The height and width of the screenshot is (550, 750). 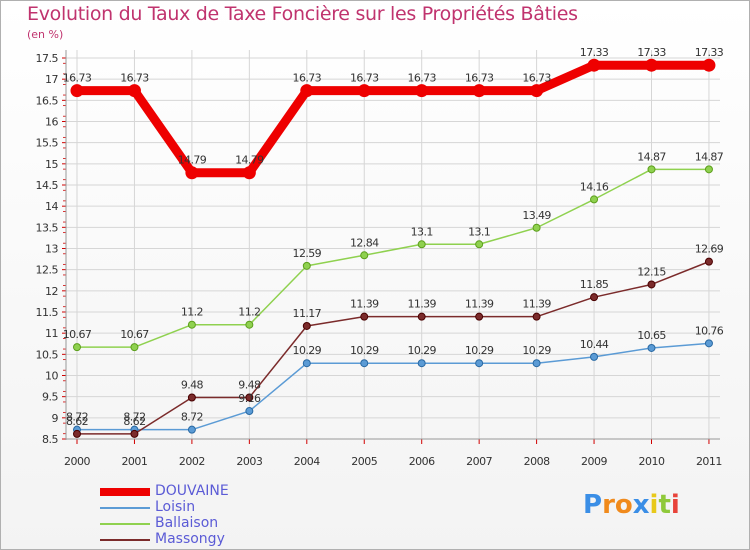 I want to click on y-tick-label: 11, so click(x=51, y=333).